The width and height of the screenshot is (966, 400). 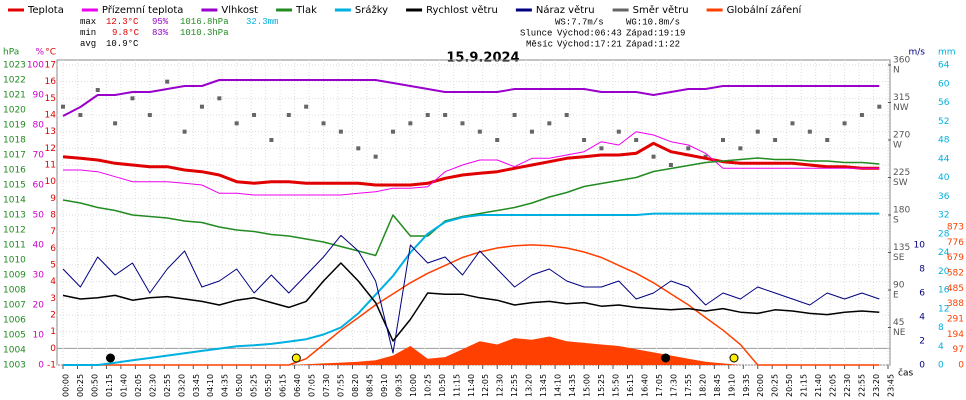 I want to click on legend-label: Náraz větru, so click(x=565, y=10).